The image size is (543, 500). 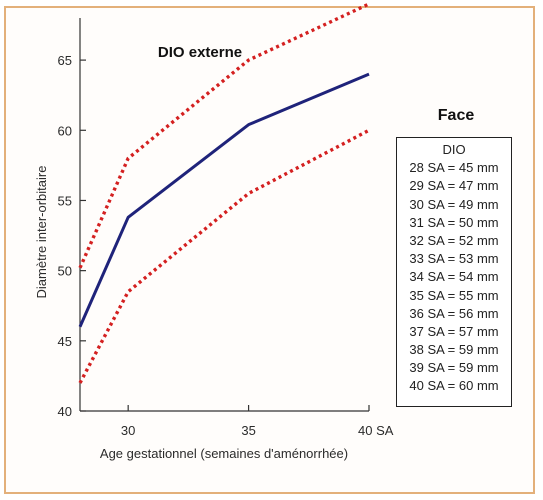 What do you see at coordinates (454, 259) in the screenshot?
I see `table-row: 33 SA = 53 mm` at bounding box center [454, 259].